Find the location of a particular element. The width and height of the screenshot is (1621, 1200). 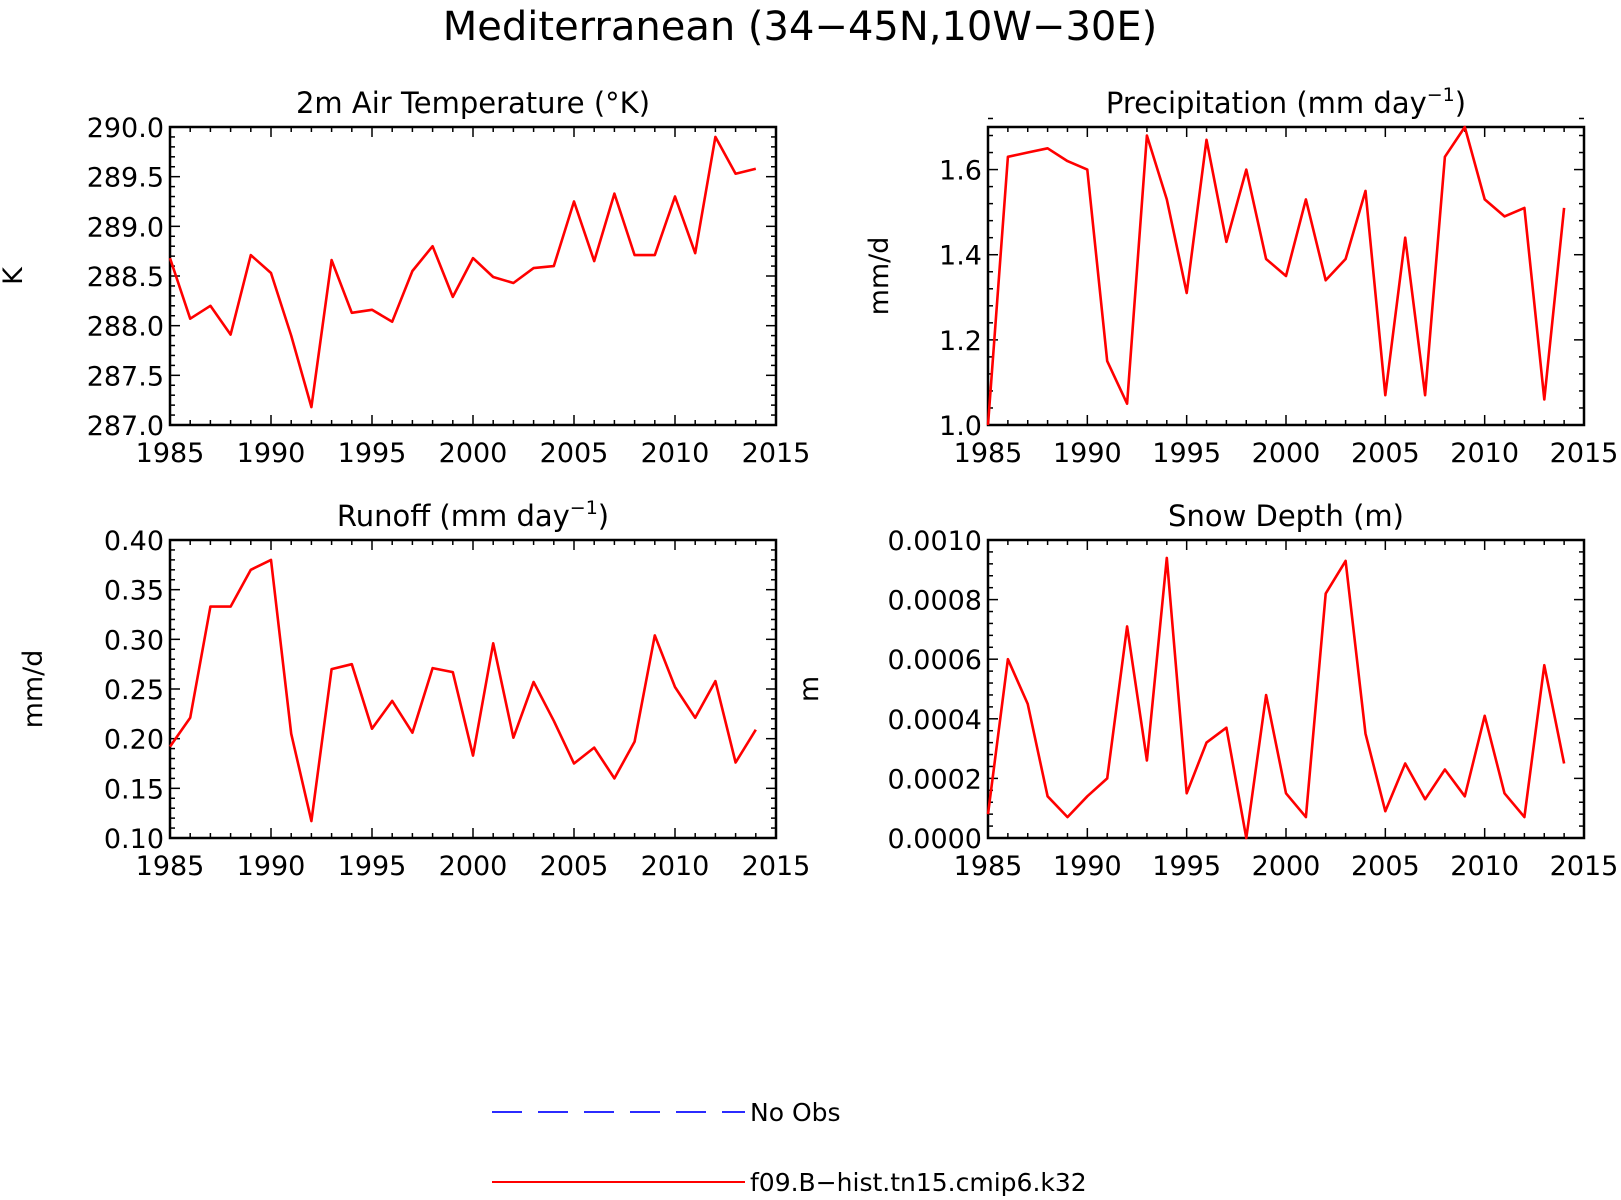

legend-label-model: f09.B−hist.tn15.cmip6.k32 is located at coordinates (918, 1182).